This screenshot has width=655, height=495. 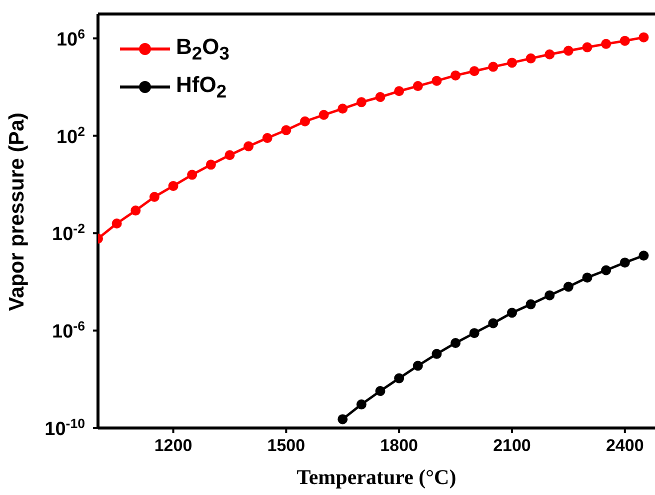 What do you see at coordinates (70, 135) in the screenshot?
I see `y-tick-label: 10$^{2}$` at bounding box center [70, 135].